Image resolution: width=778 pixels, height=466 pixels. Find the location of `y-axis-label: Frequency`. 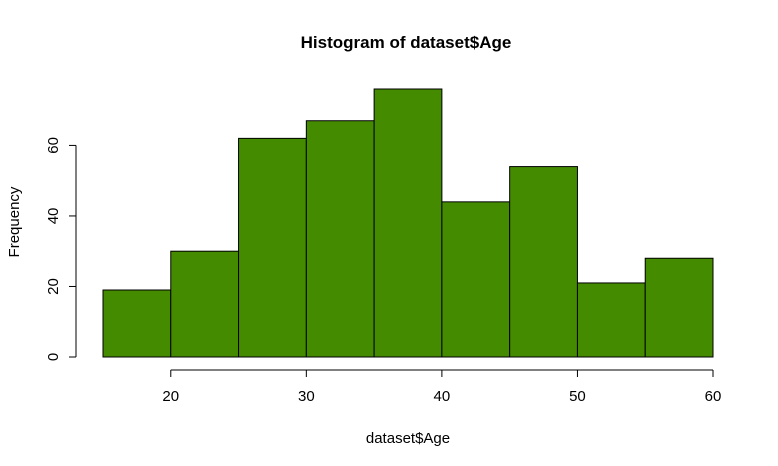

y-axis-label: Frequency is located at coordinates (14, 221).